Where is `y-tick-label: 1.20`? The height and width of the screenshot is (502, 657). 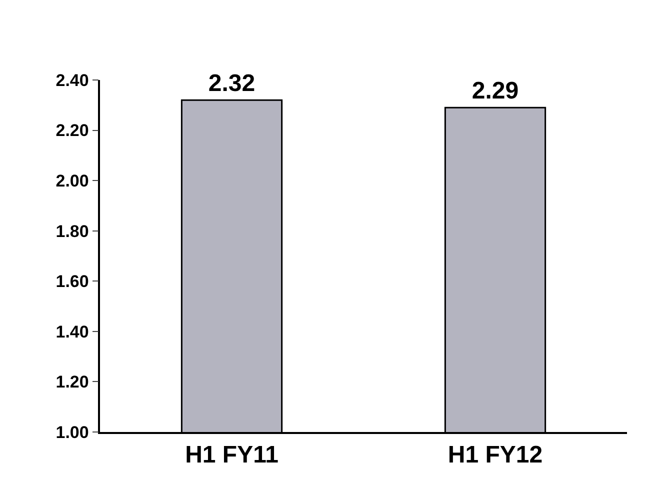
y-tick-label: 1.20 is located at coordinates (72, 382).